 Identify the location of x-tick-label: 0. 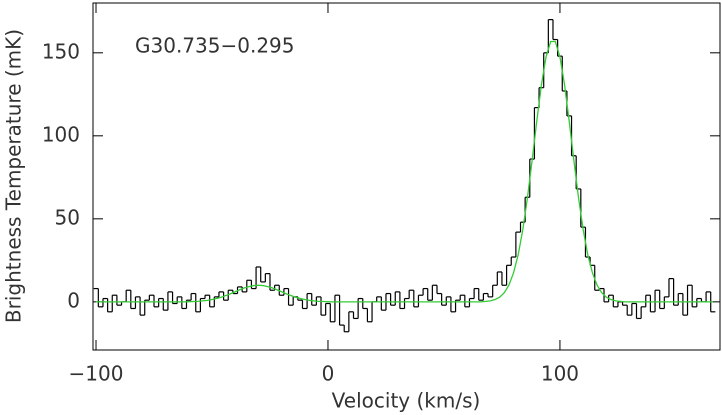
(328, 374).